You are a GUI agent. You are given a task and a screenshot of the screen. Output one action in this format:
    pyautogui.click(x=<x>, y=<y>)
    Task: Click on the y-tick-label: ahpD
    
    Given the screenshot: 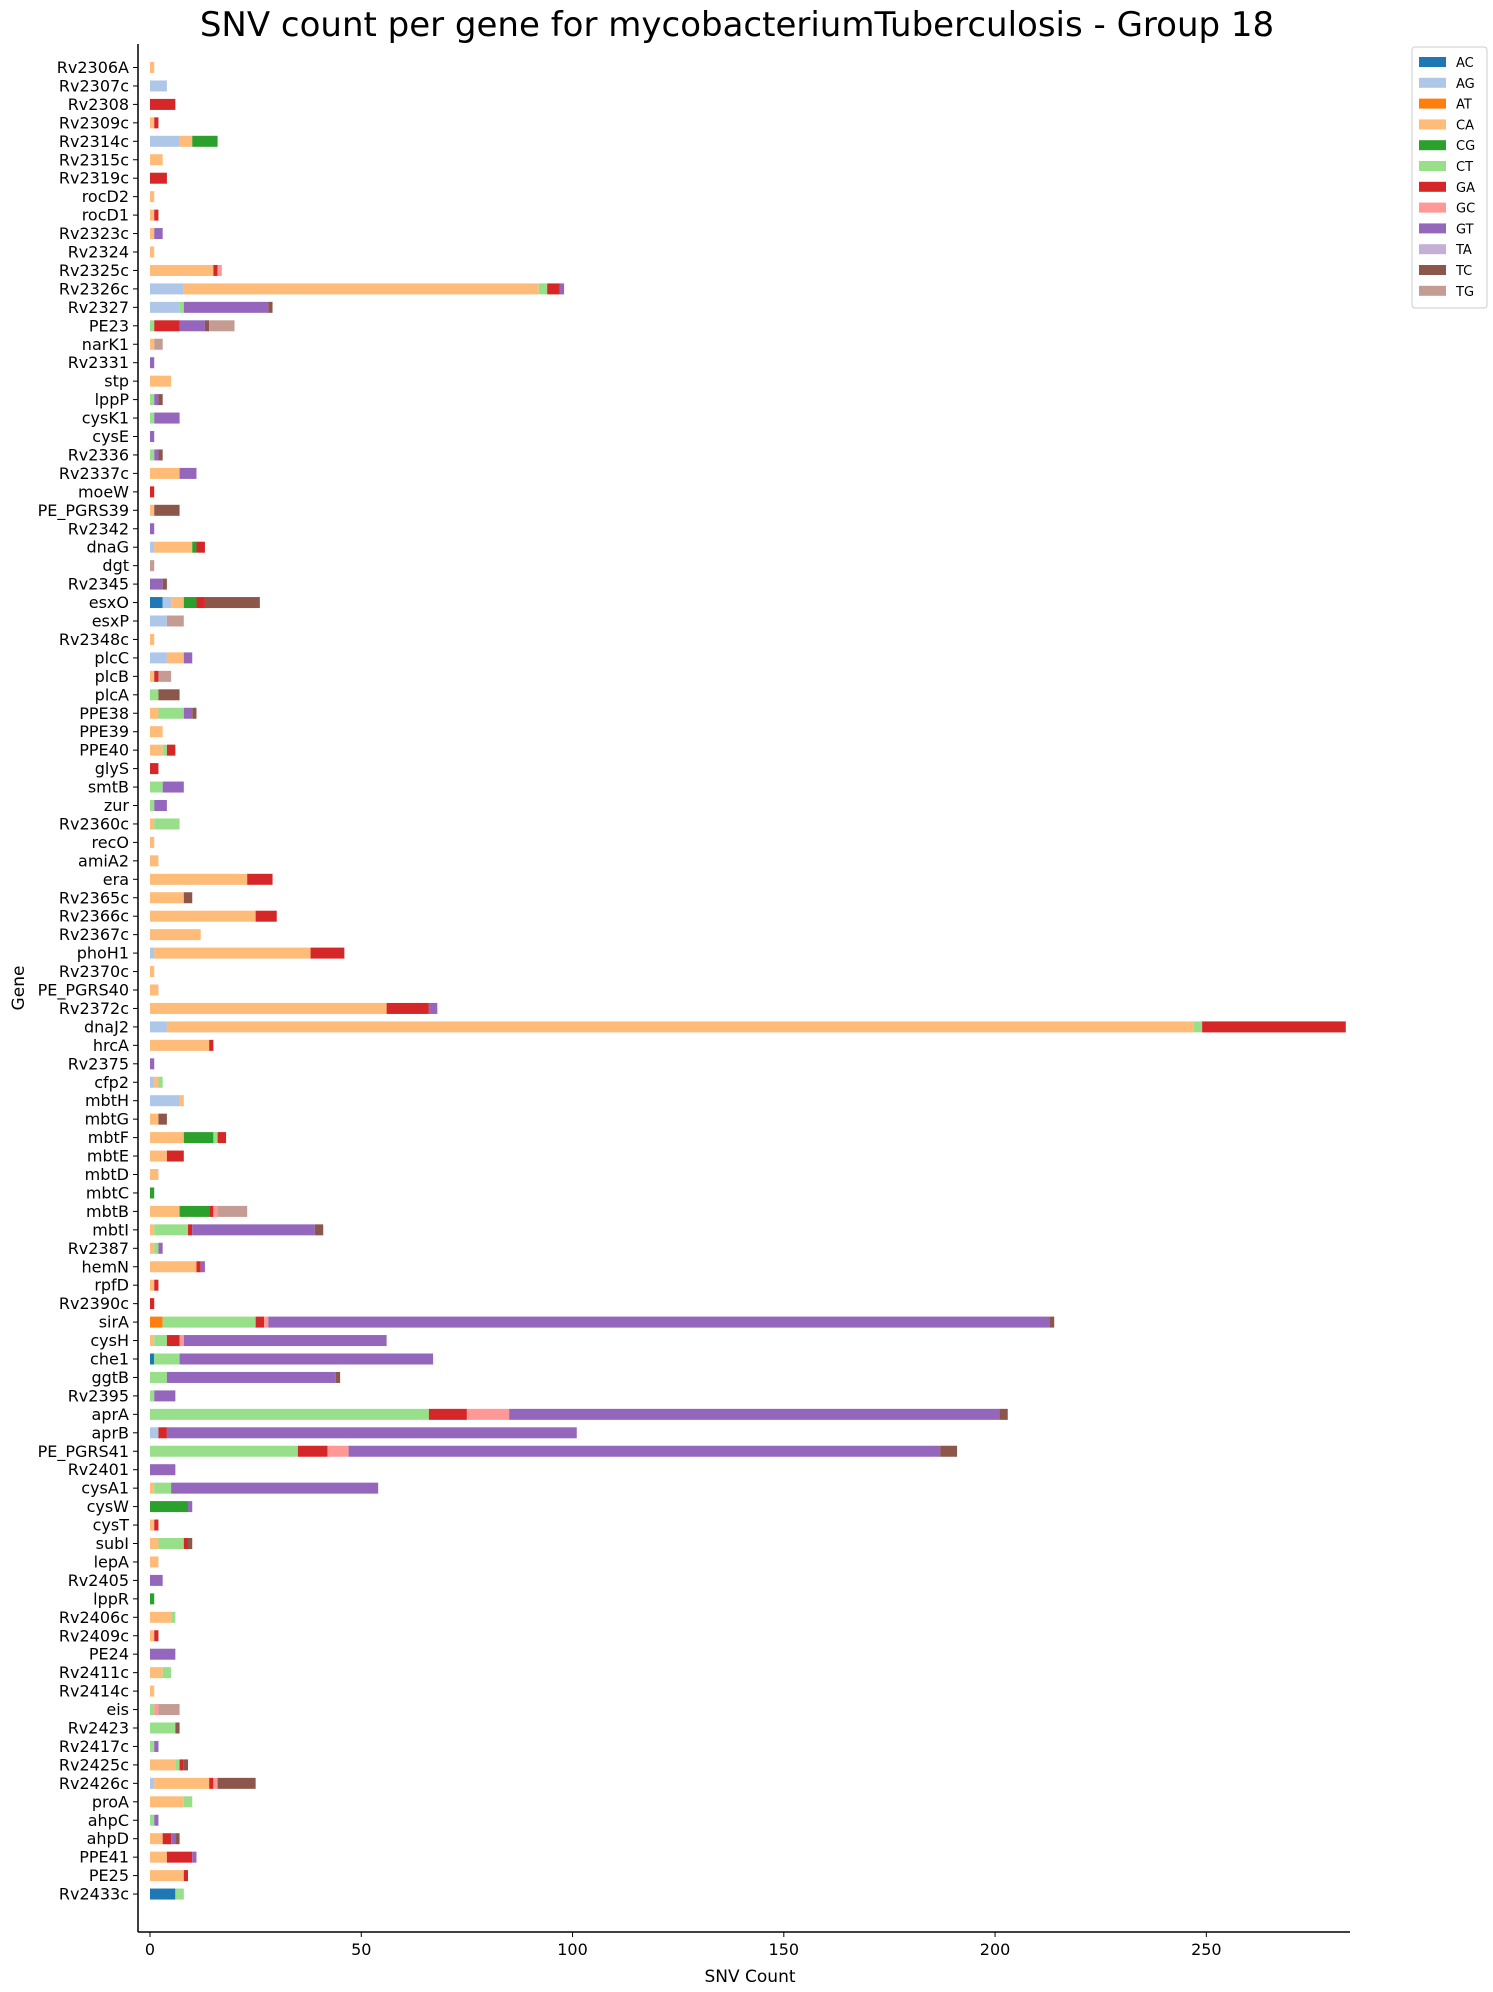 What is the action you would take?
    pyautogui.click(x=108, y=1838)
    